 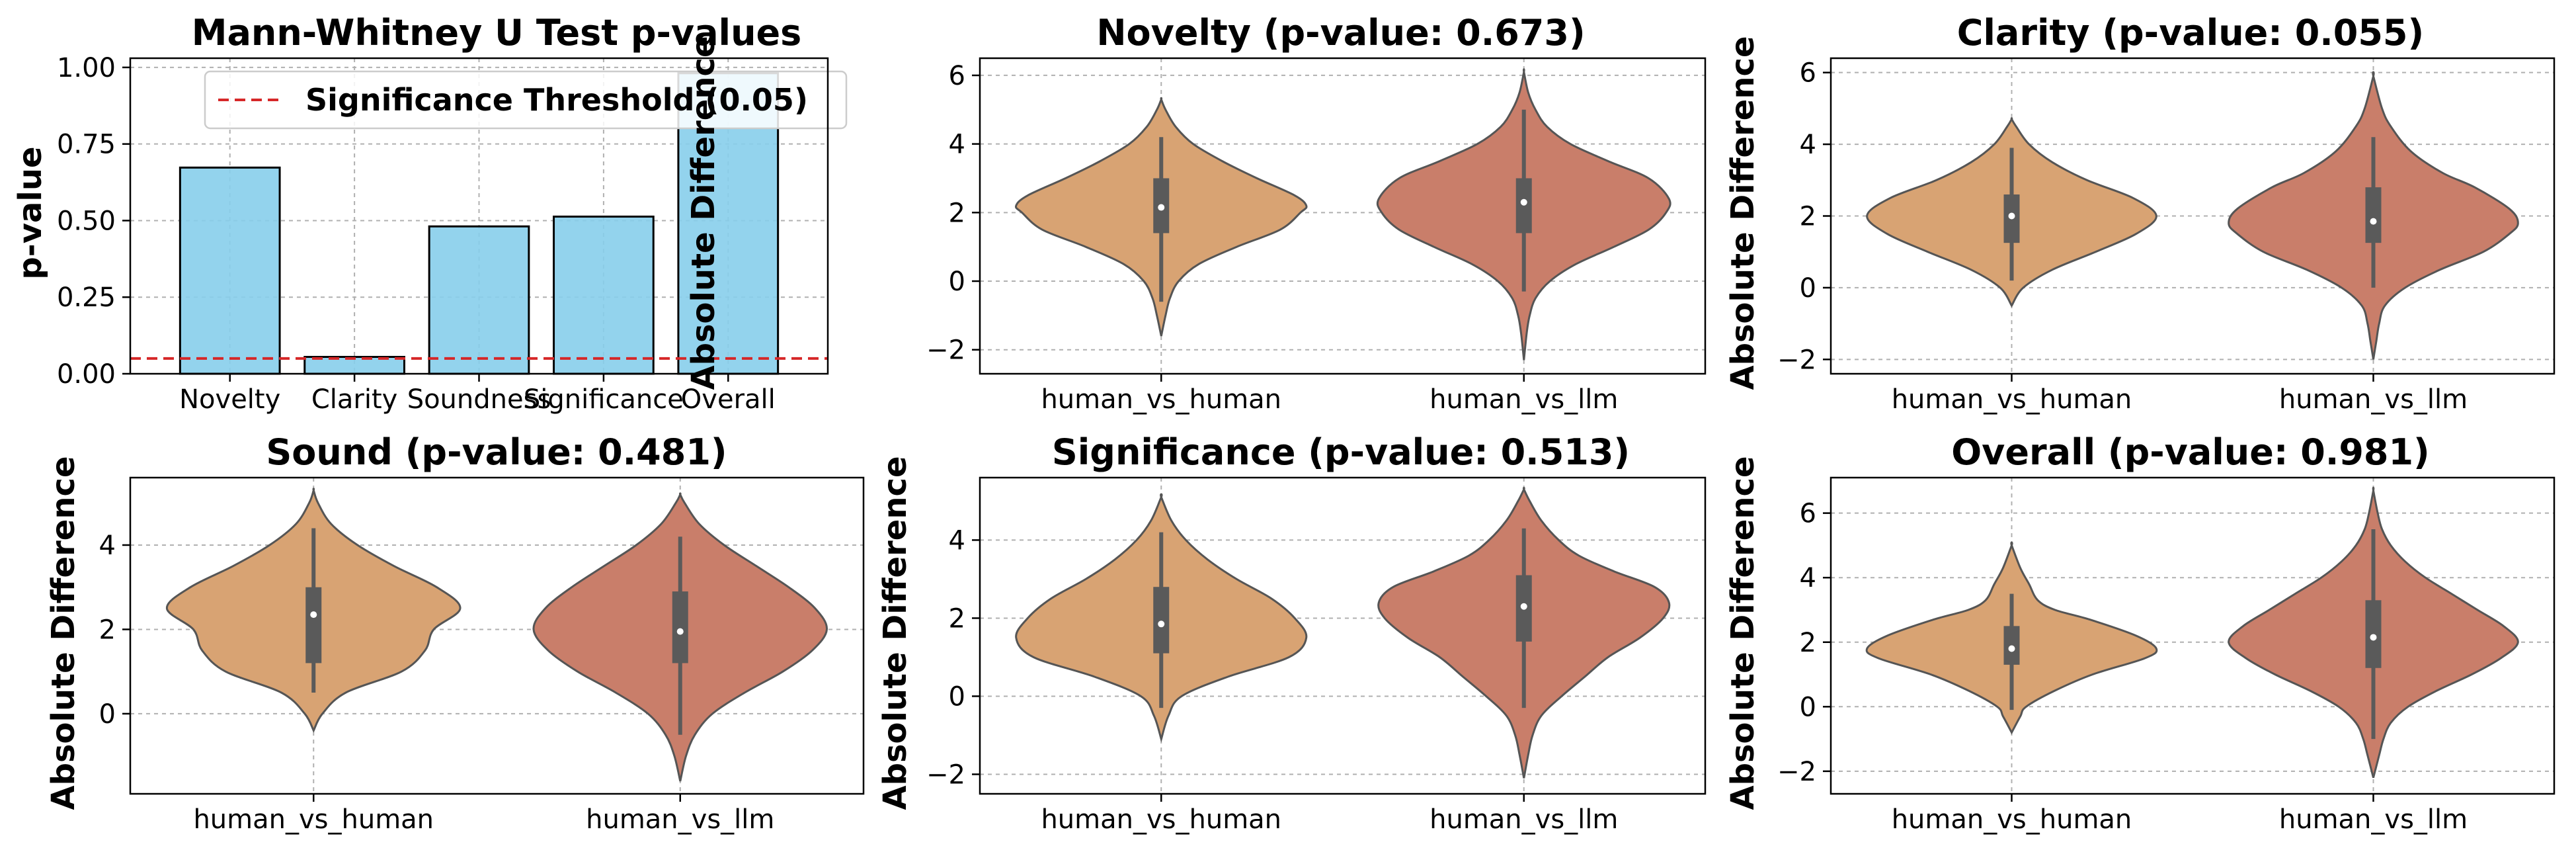 What do you see at coordinates (497, 452) in the screenshot?
I see `panel-title: Sound (p-value: 0.481)` at bounding box center [497, 452].